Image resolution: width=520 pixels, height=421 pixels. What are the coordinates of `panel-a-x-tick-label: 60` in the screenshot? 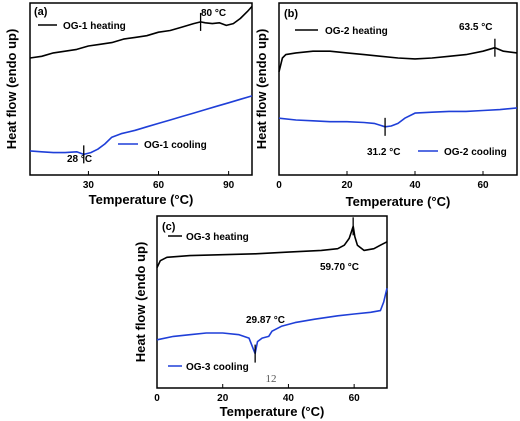 It's located at (159, 185).